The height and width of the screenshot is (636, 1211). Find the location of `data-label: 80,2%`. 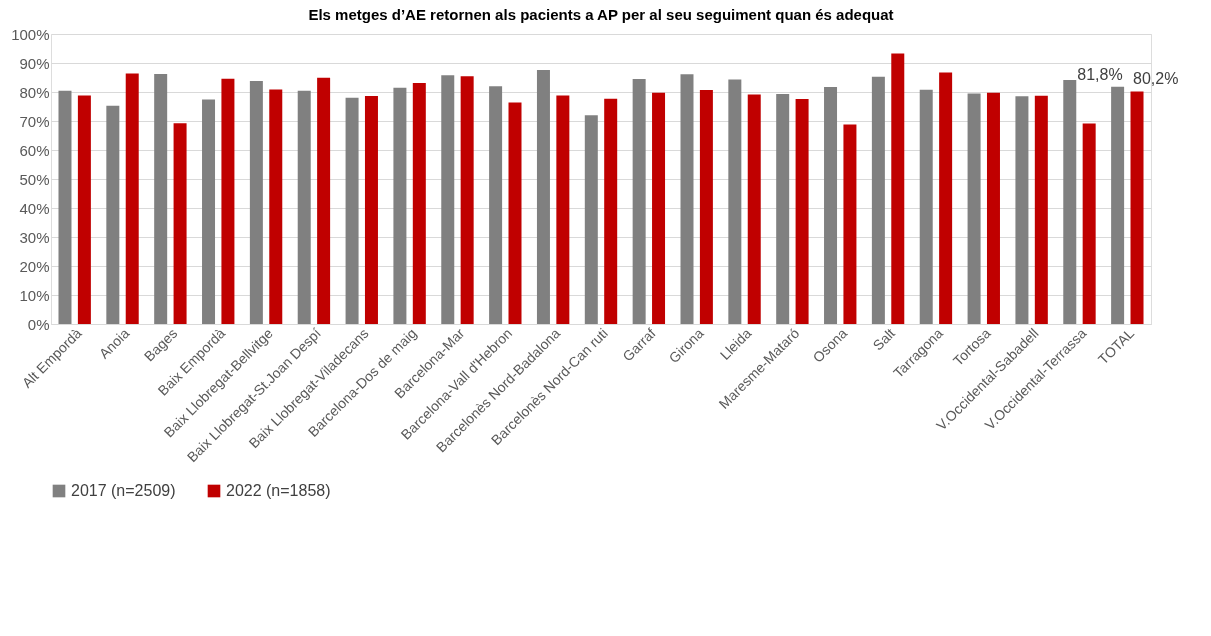

data-label: 80,2% is located at coordinates (1156, 79).